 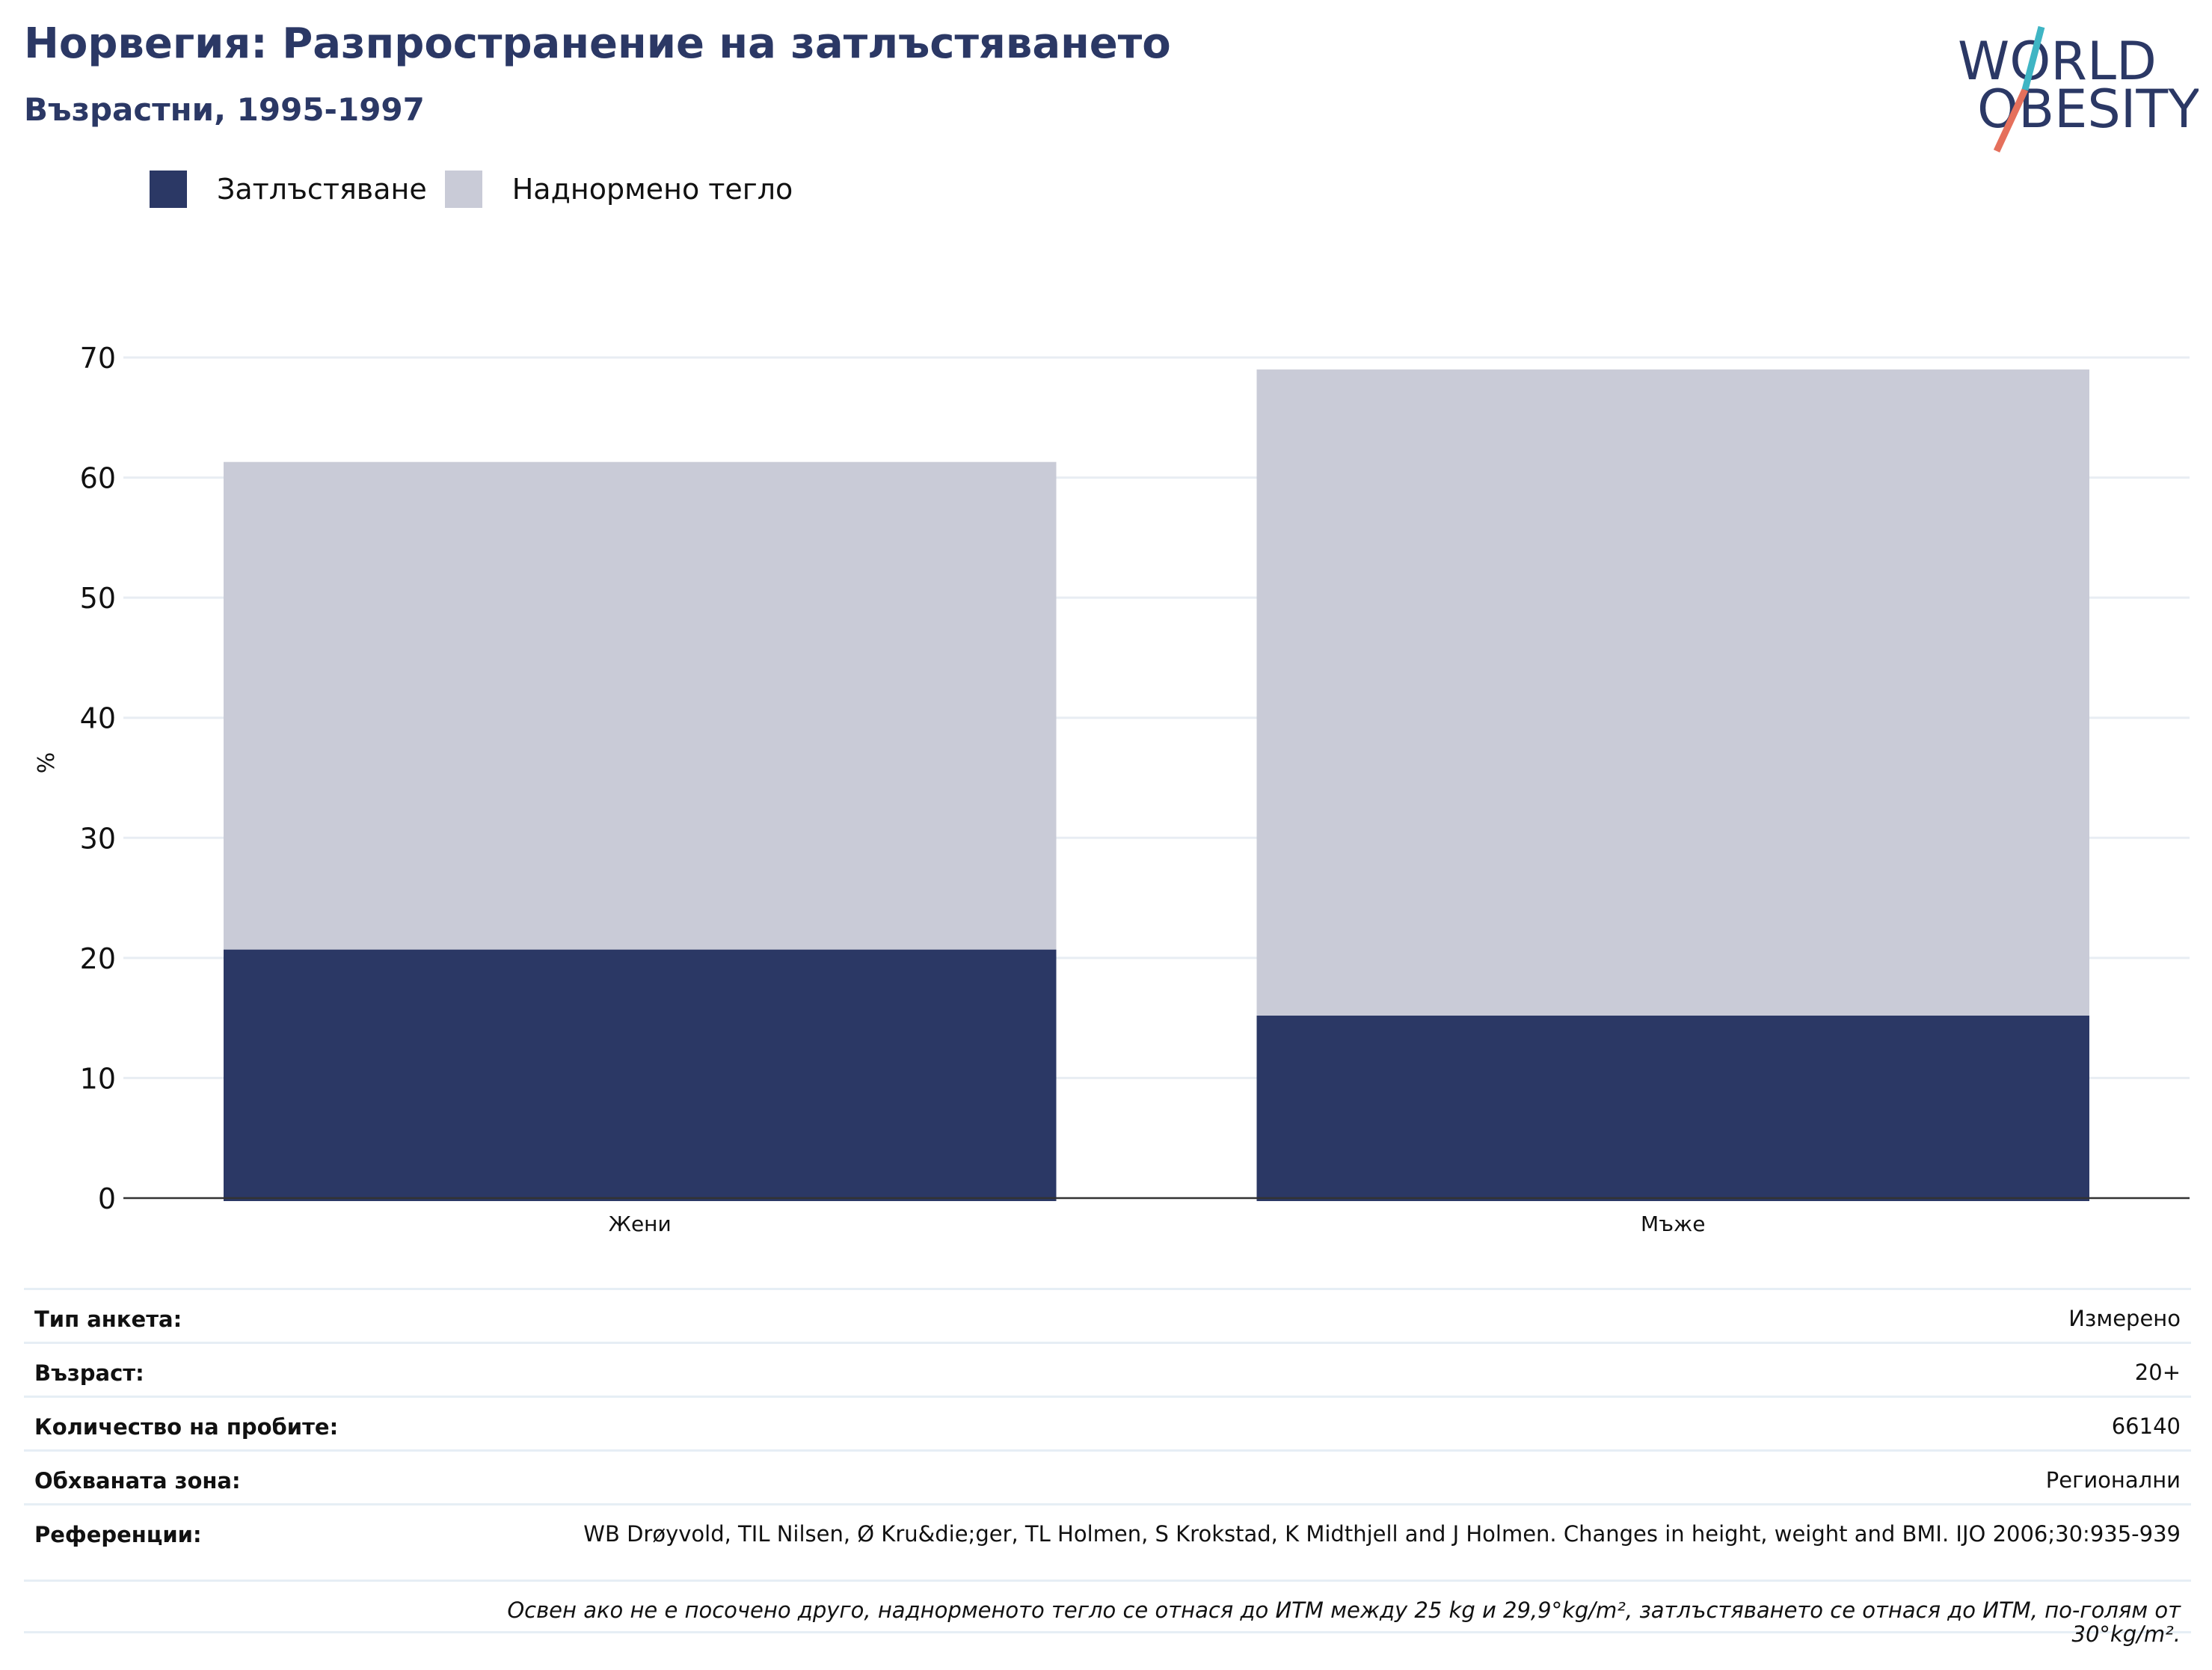 I want to click on legend-label-obesity: Затлъстяване, so click(x=322, y=189).